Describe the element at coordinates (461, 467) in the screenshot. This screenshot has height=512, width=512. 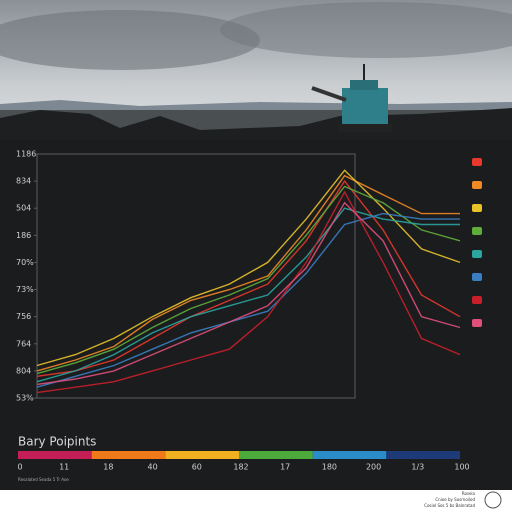
I see `colorbar-label: 100` at that location.